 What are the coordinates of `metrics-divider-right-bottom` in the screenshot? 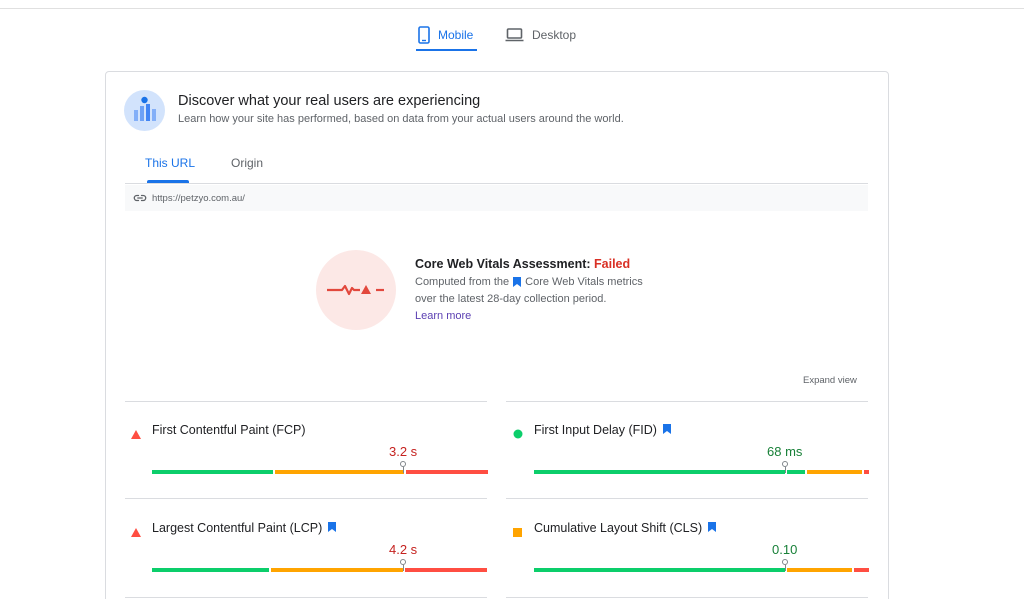 It's located at (687, 597).